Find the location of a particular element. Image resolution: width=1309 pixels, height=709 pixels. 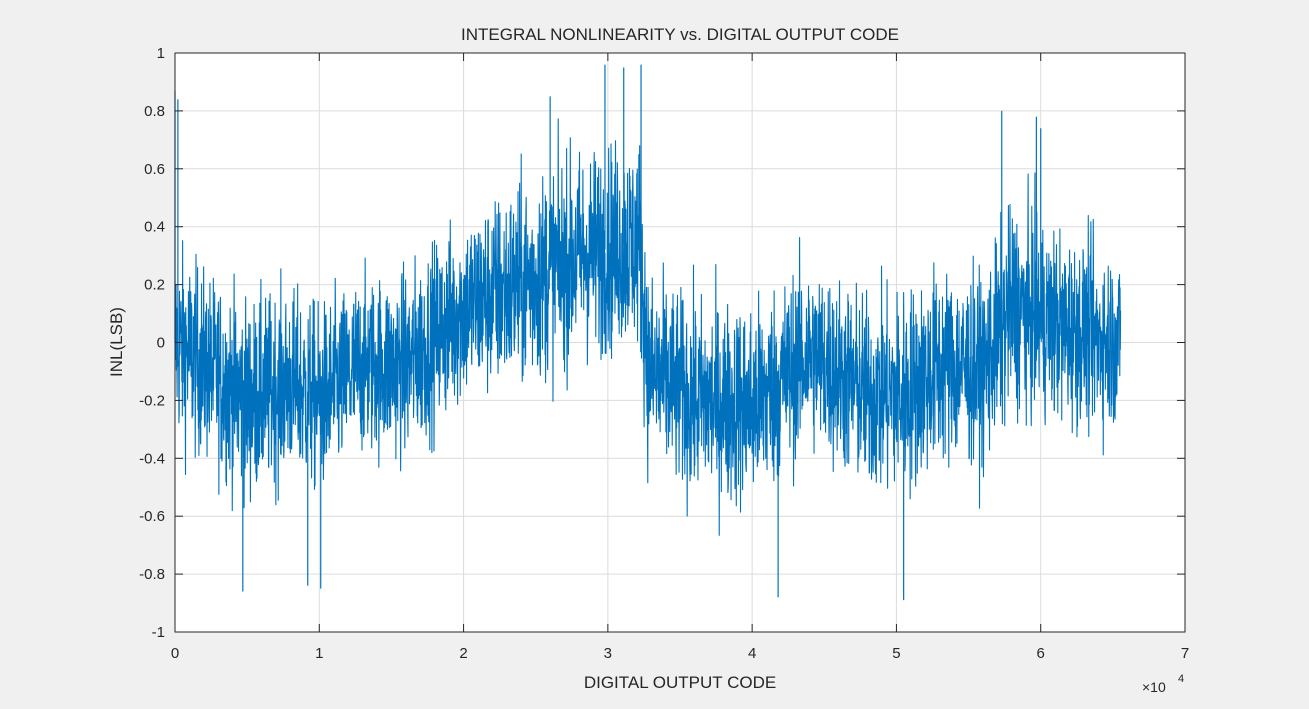

x-tick-label: 2 is located at coordinates (463, 653).